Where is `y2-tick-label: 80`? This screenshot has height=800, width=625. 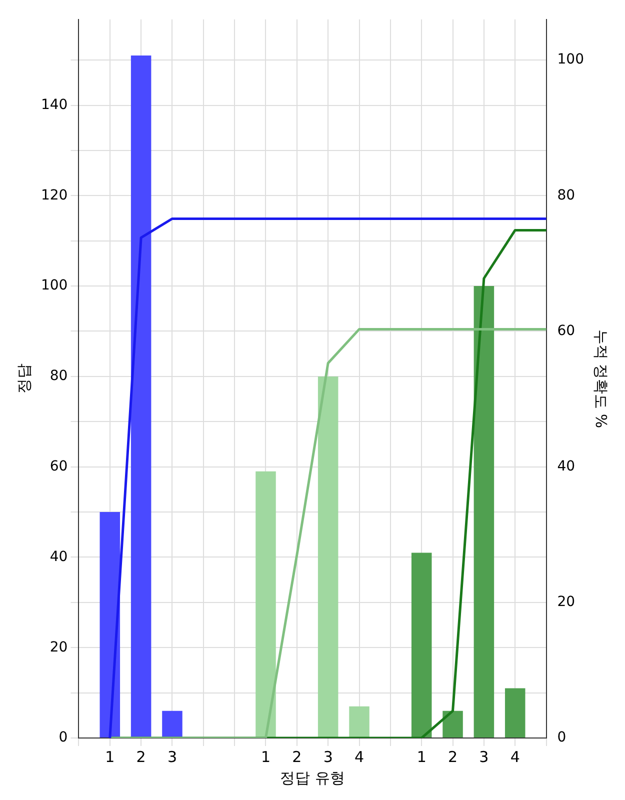
y2-tick-label: 80 is located at coordinates (566, 195).